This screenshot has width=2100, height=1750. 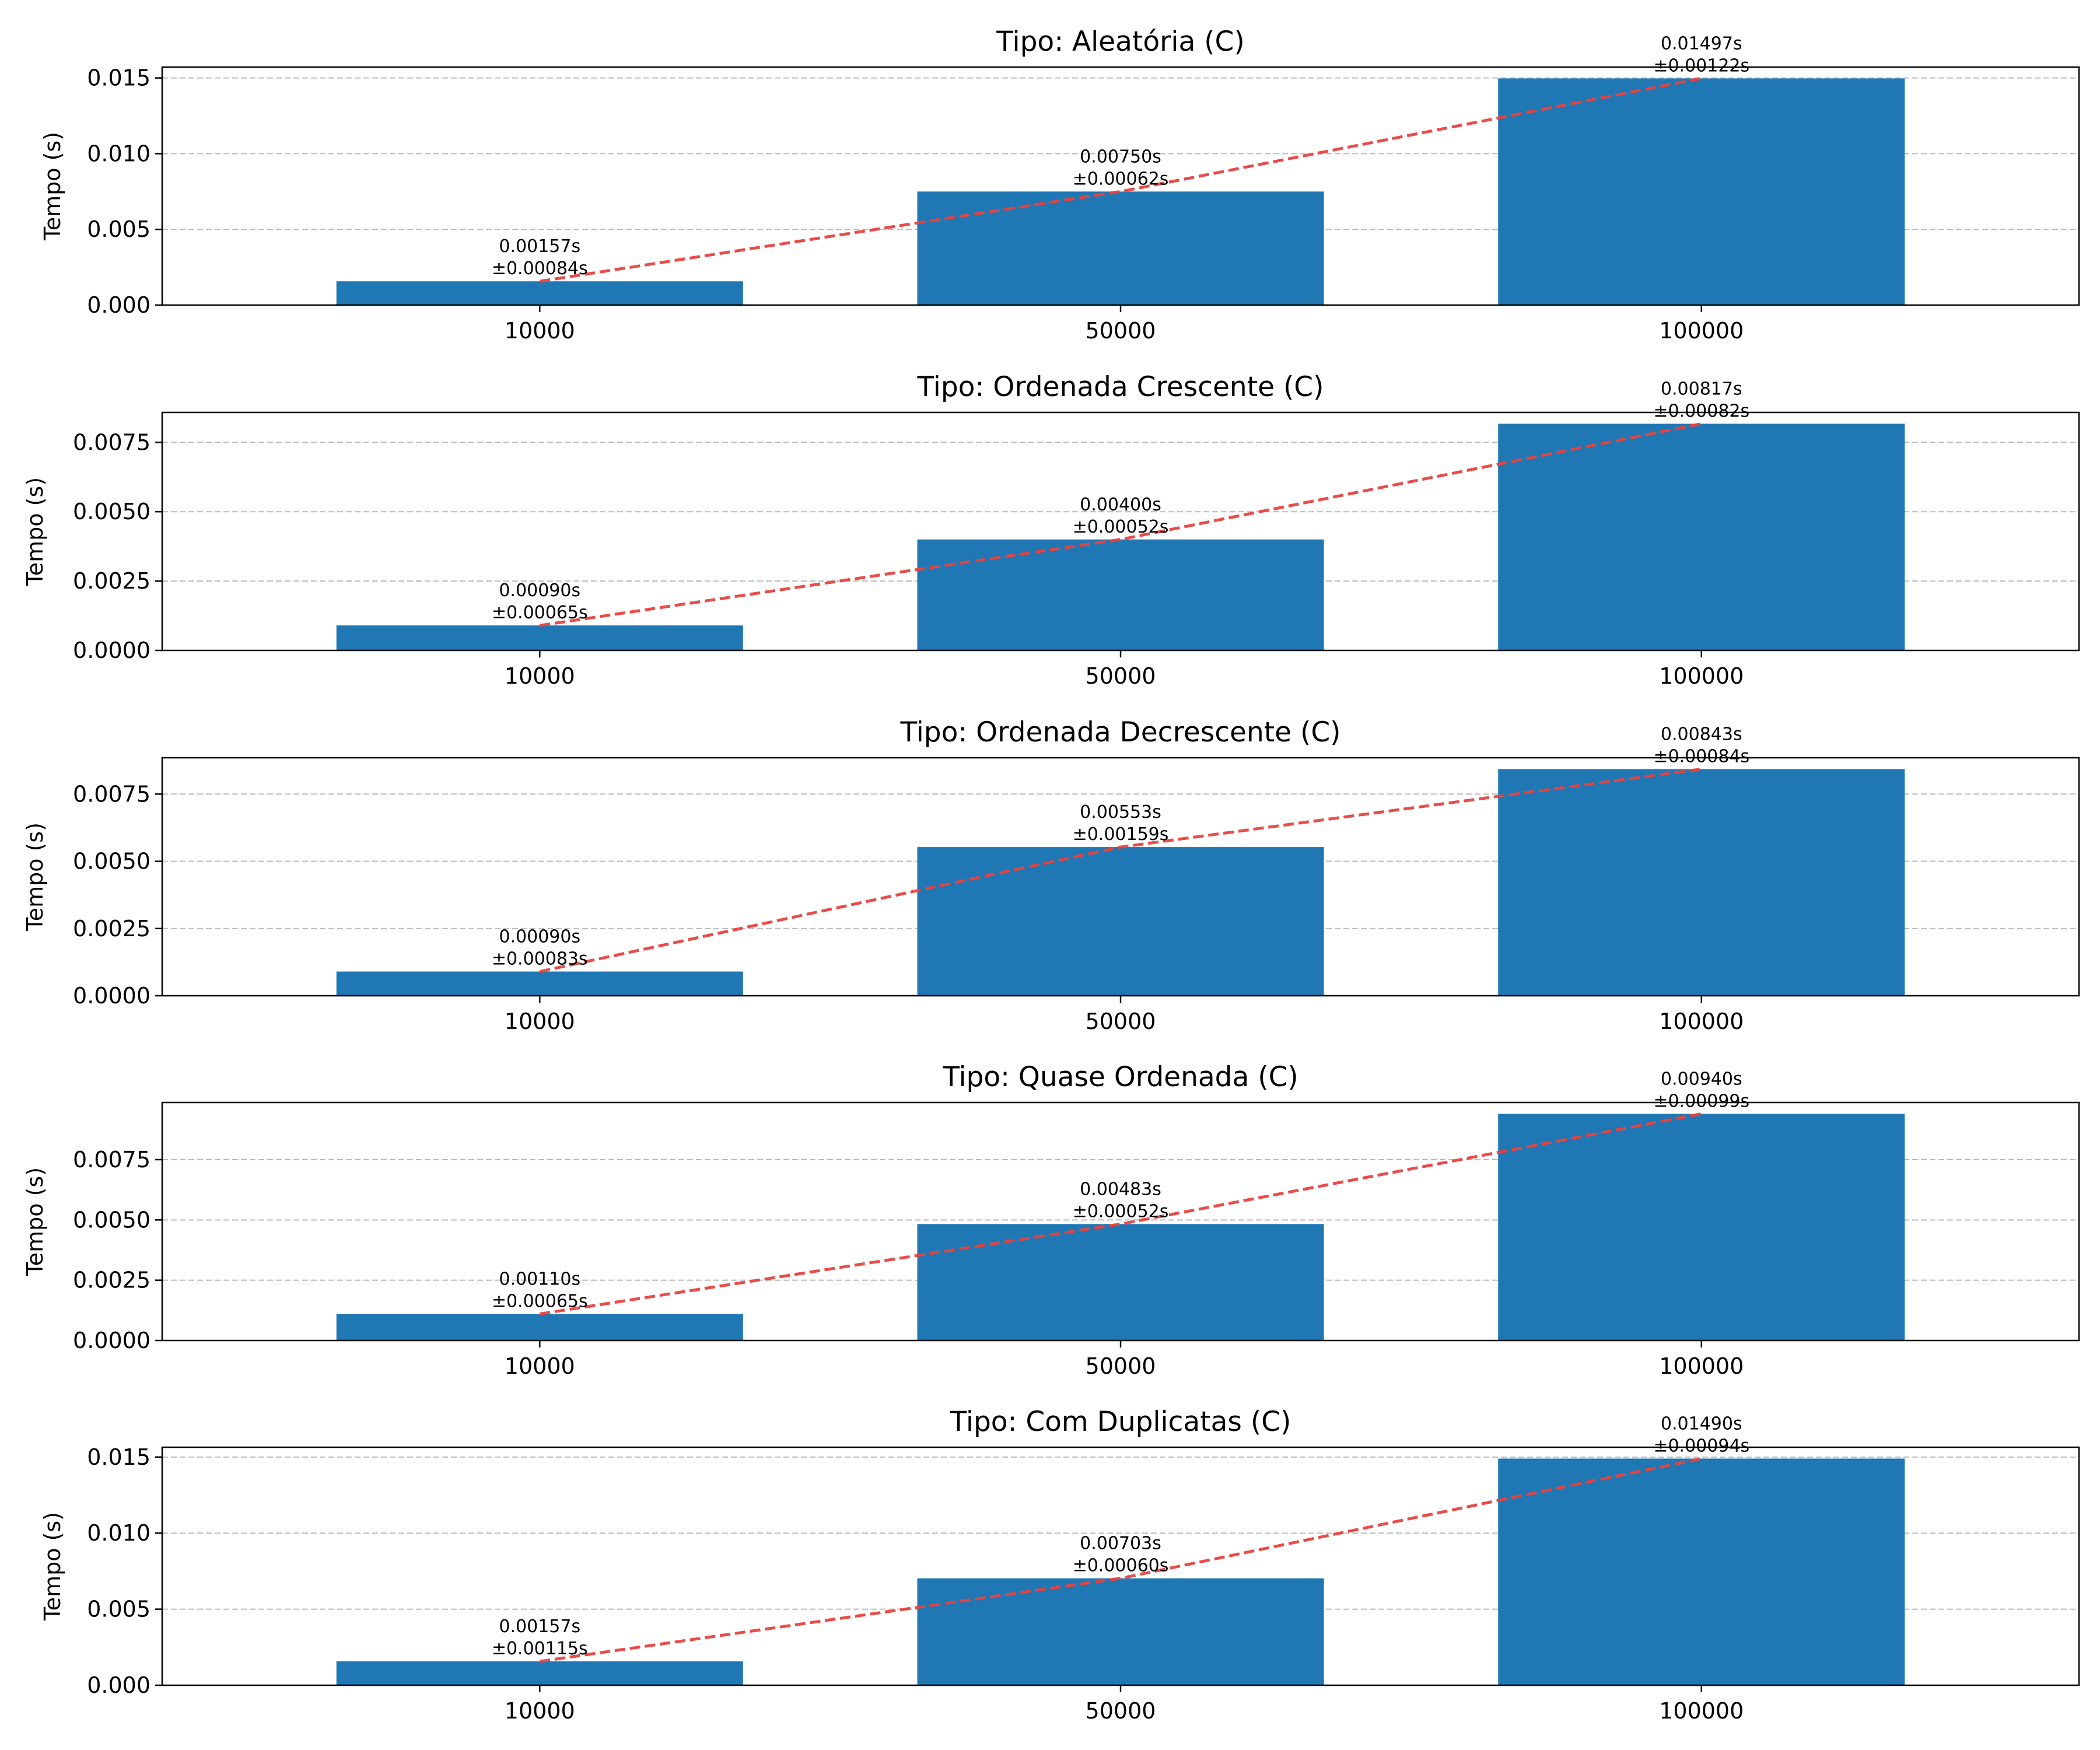 What do you see at coordinates (1120, 1544) in the screenshot?
I see `value-label: 0.00703s` at bounding box center [1120, 1544].